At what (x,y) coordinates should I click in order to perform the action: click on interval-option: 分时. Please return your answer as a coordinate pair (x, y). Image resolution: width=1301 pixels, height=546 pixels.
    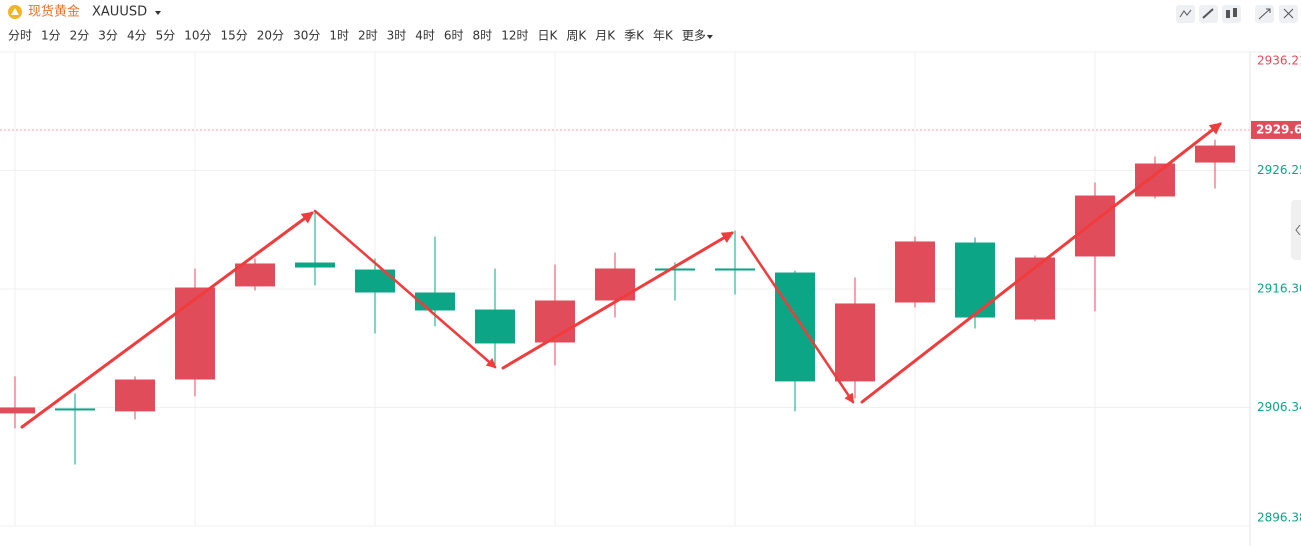
    Looking at the image, I should click on (20, 36).